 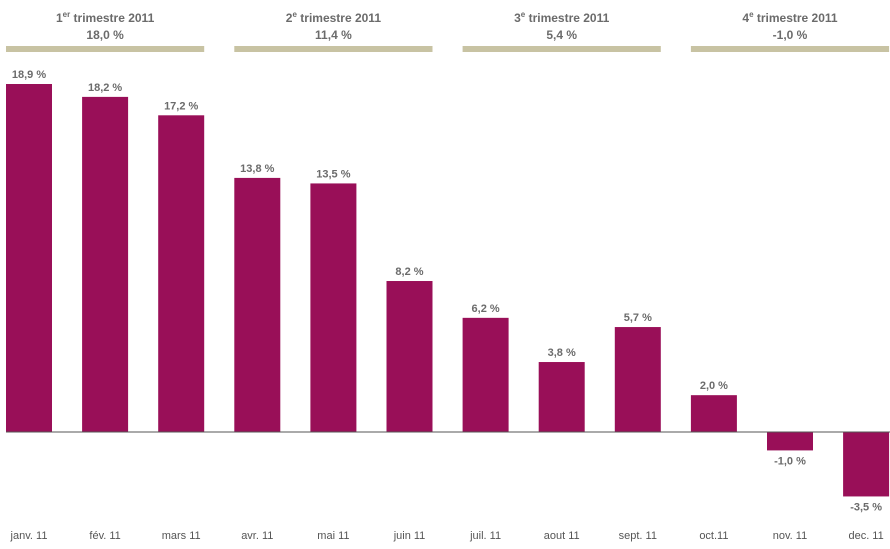 What do you see at coordinates (714, 386) in the screenshot?
I see `data-label: 2,0 %` at bounding box center [714, 386].